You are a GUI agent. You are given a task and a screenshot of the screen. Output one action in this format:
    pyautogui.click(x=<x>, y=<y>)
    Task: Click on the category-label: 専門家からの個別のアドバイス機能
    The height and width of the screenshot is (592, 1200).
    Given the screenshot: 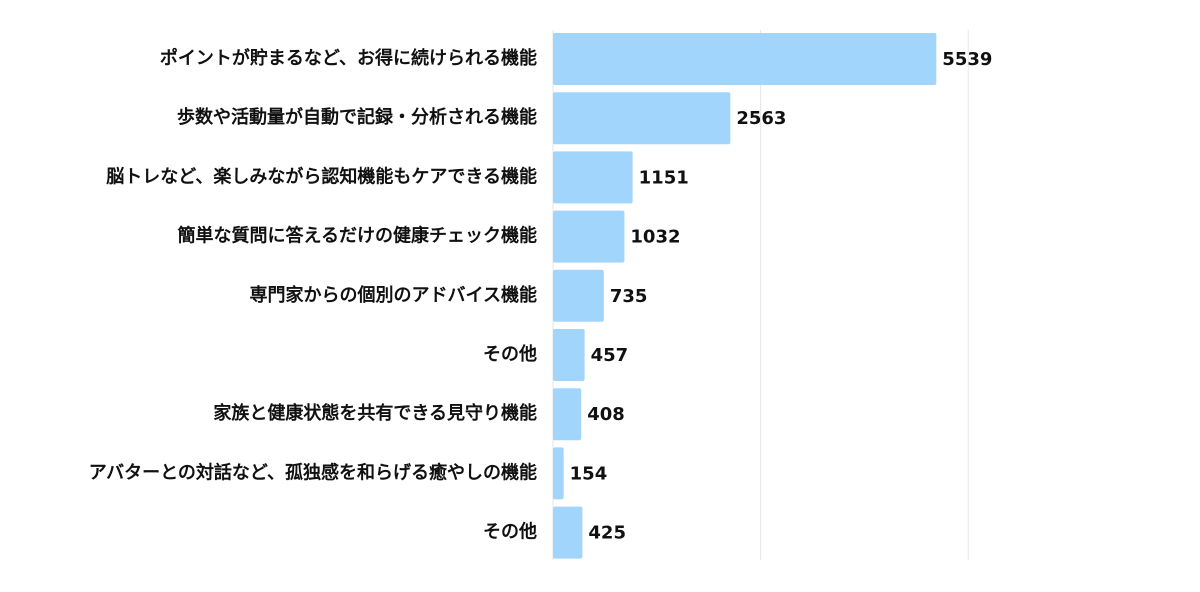 What is the action you would take?
    pyautogui.click(x=393, y=295)
    